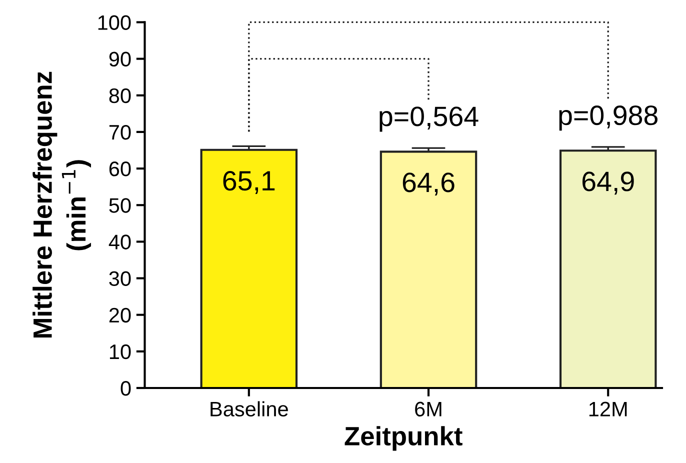 The image size is (686, 463). Describe the element at coordinates (608, 183) in the screenshot. I see `data-label: 64,9` at that location.